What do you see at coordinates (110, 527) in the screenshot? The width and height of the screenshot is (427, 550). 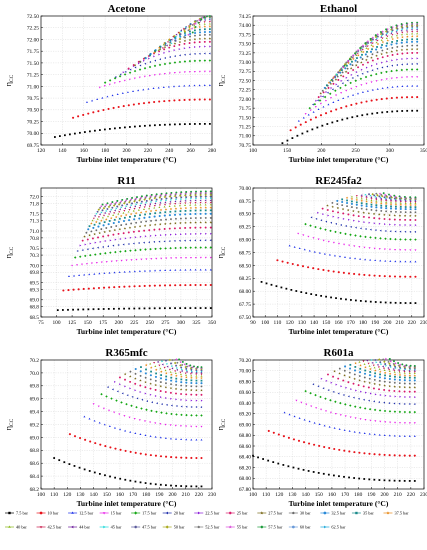 I see `legend-item: 45 bar` at bounding box center [110, 527].